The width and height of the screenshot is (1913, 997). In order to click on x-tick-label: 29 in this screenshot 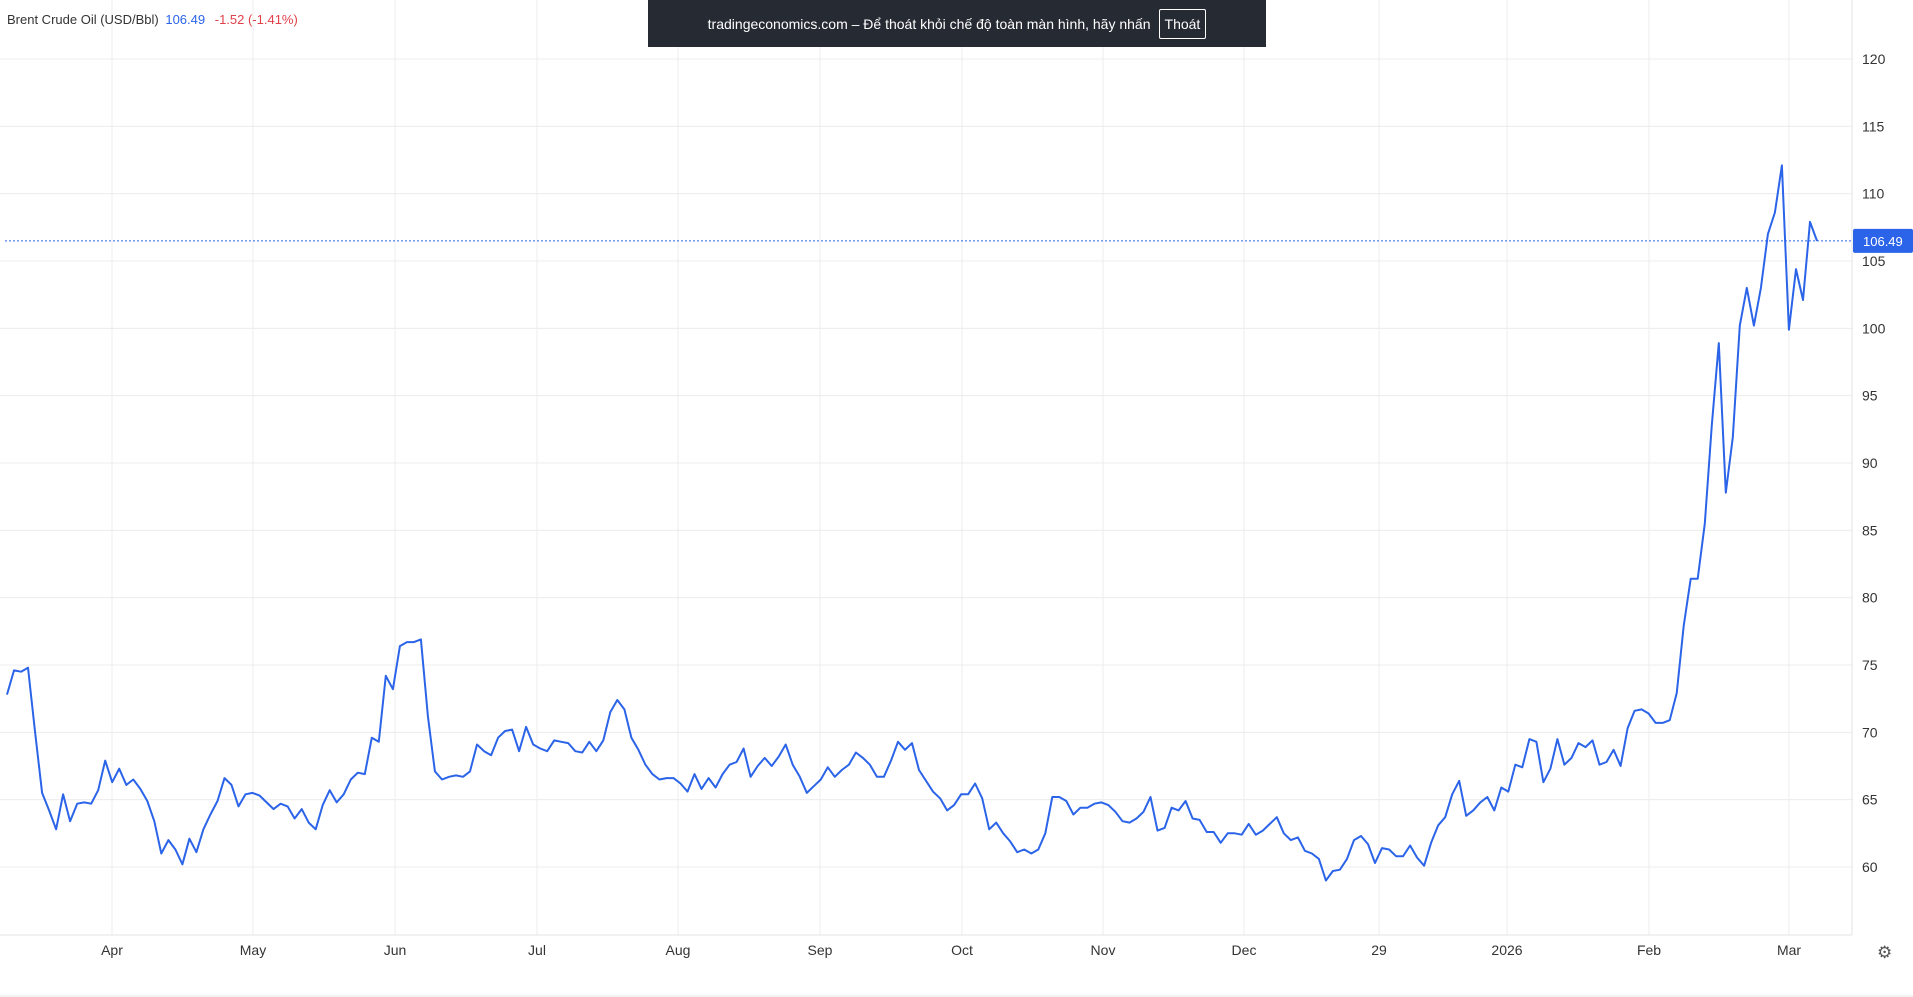, I will do `click(1379, 950)`.